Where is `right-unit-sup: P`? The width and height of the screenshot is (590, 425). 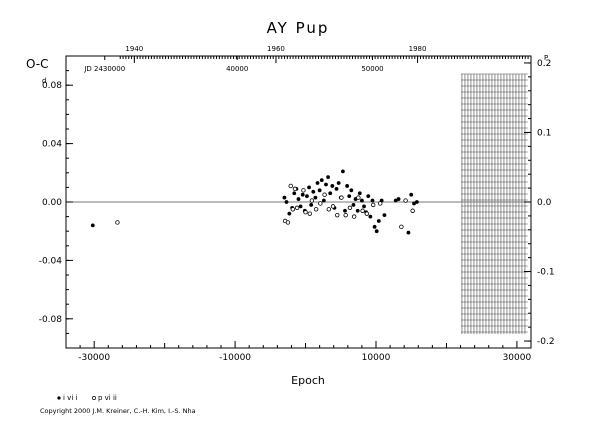
right-unit-sup: P is located at coordinates (546, 58).